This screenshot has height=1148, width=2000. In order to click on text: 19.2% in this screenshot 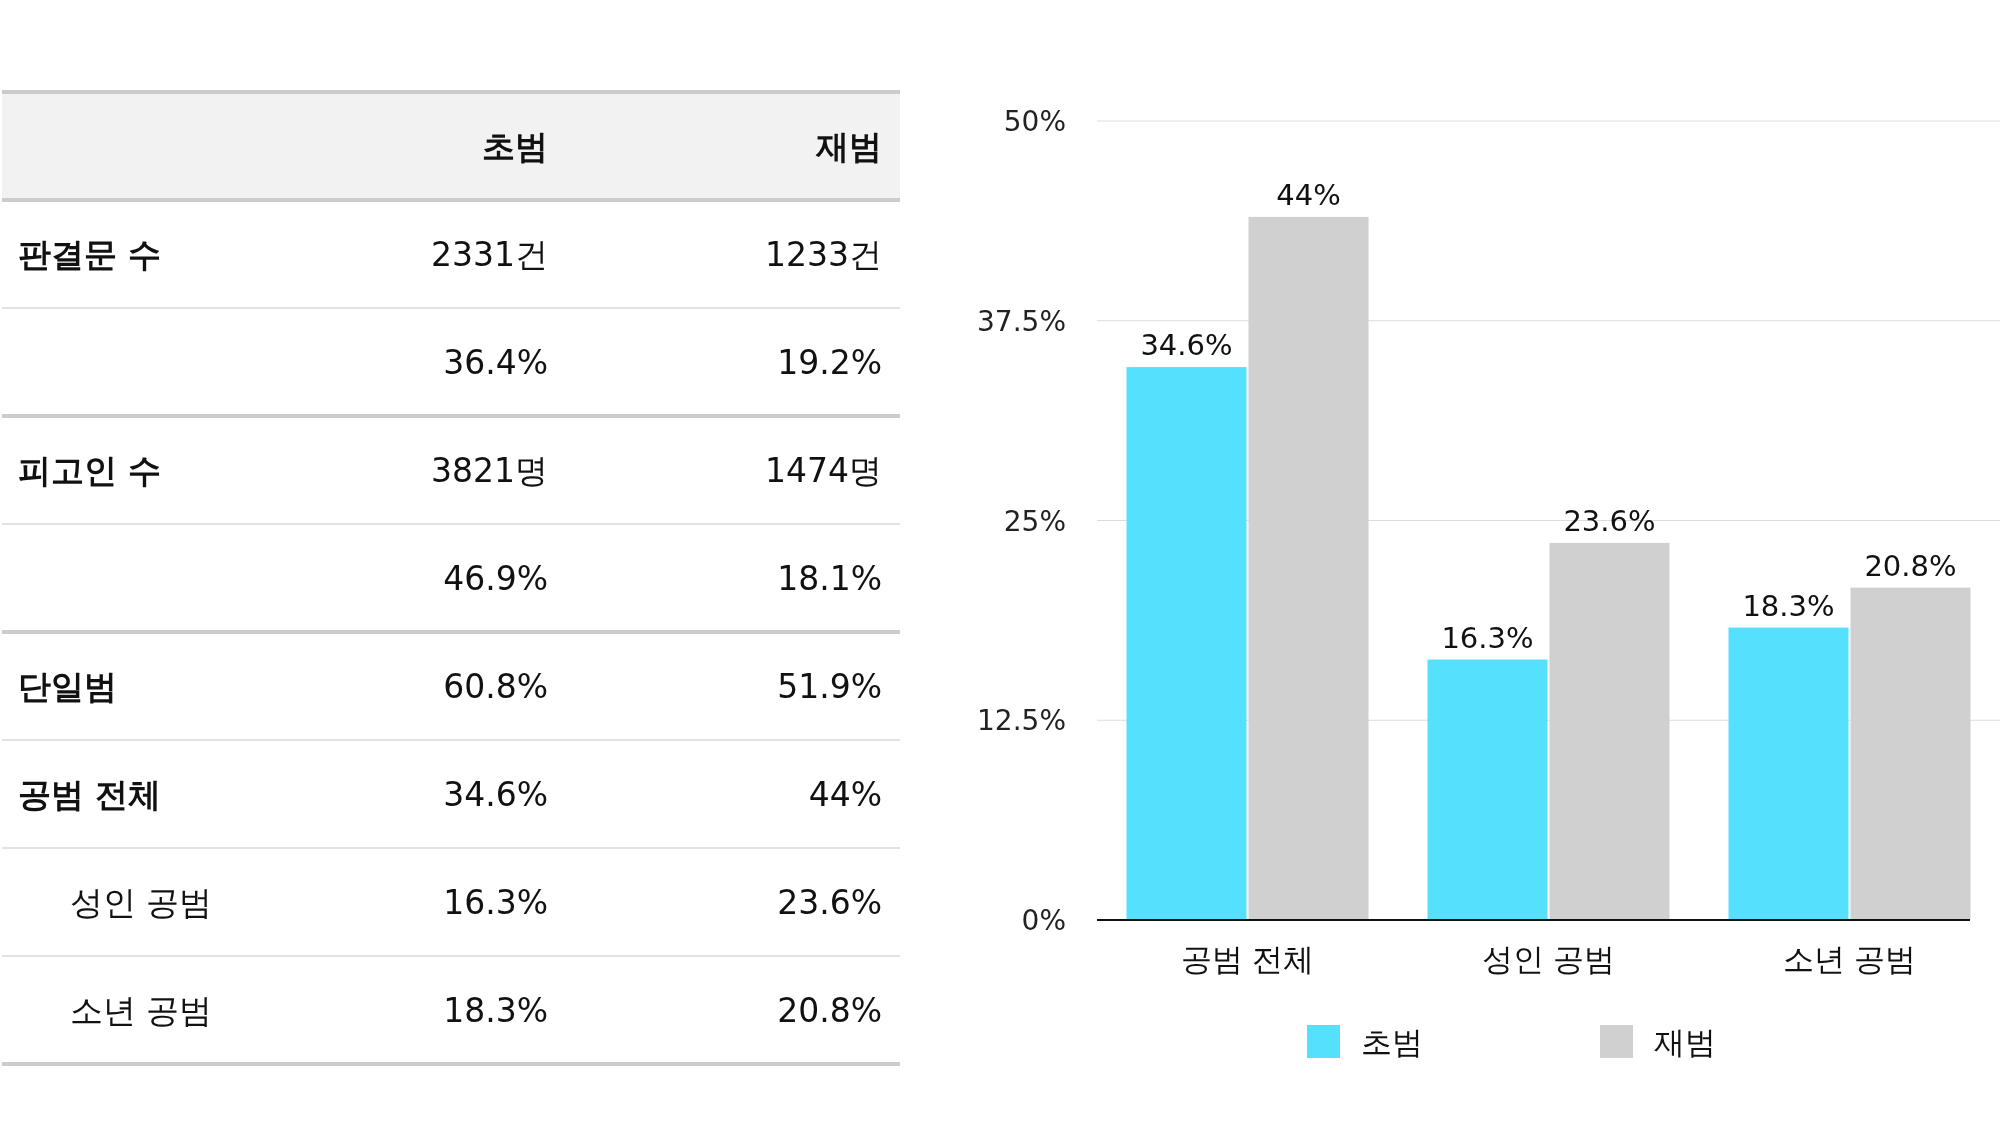, I will do `click(829, 362)`.